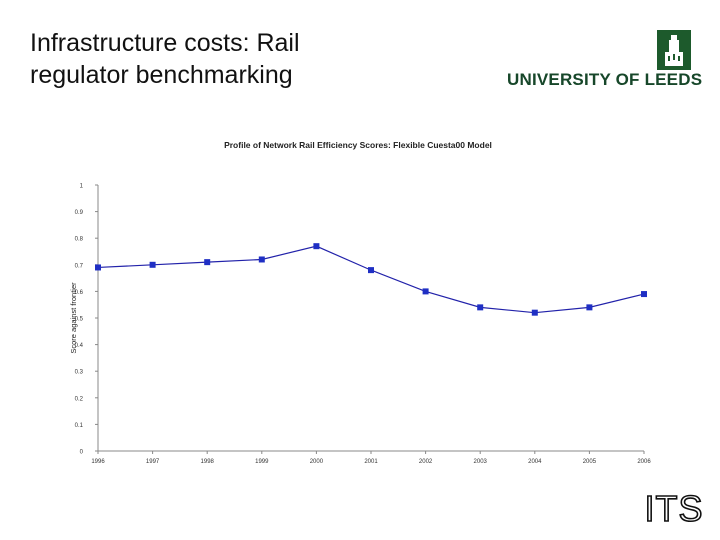 This screenshot has width=720, height=540. Describe the element at coordinates (79, 293) in the screenshot. I see `y-tick-label: 0.6` at that location.